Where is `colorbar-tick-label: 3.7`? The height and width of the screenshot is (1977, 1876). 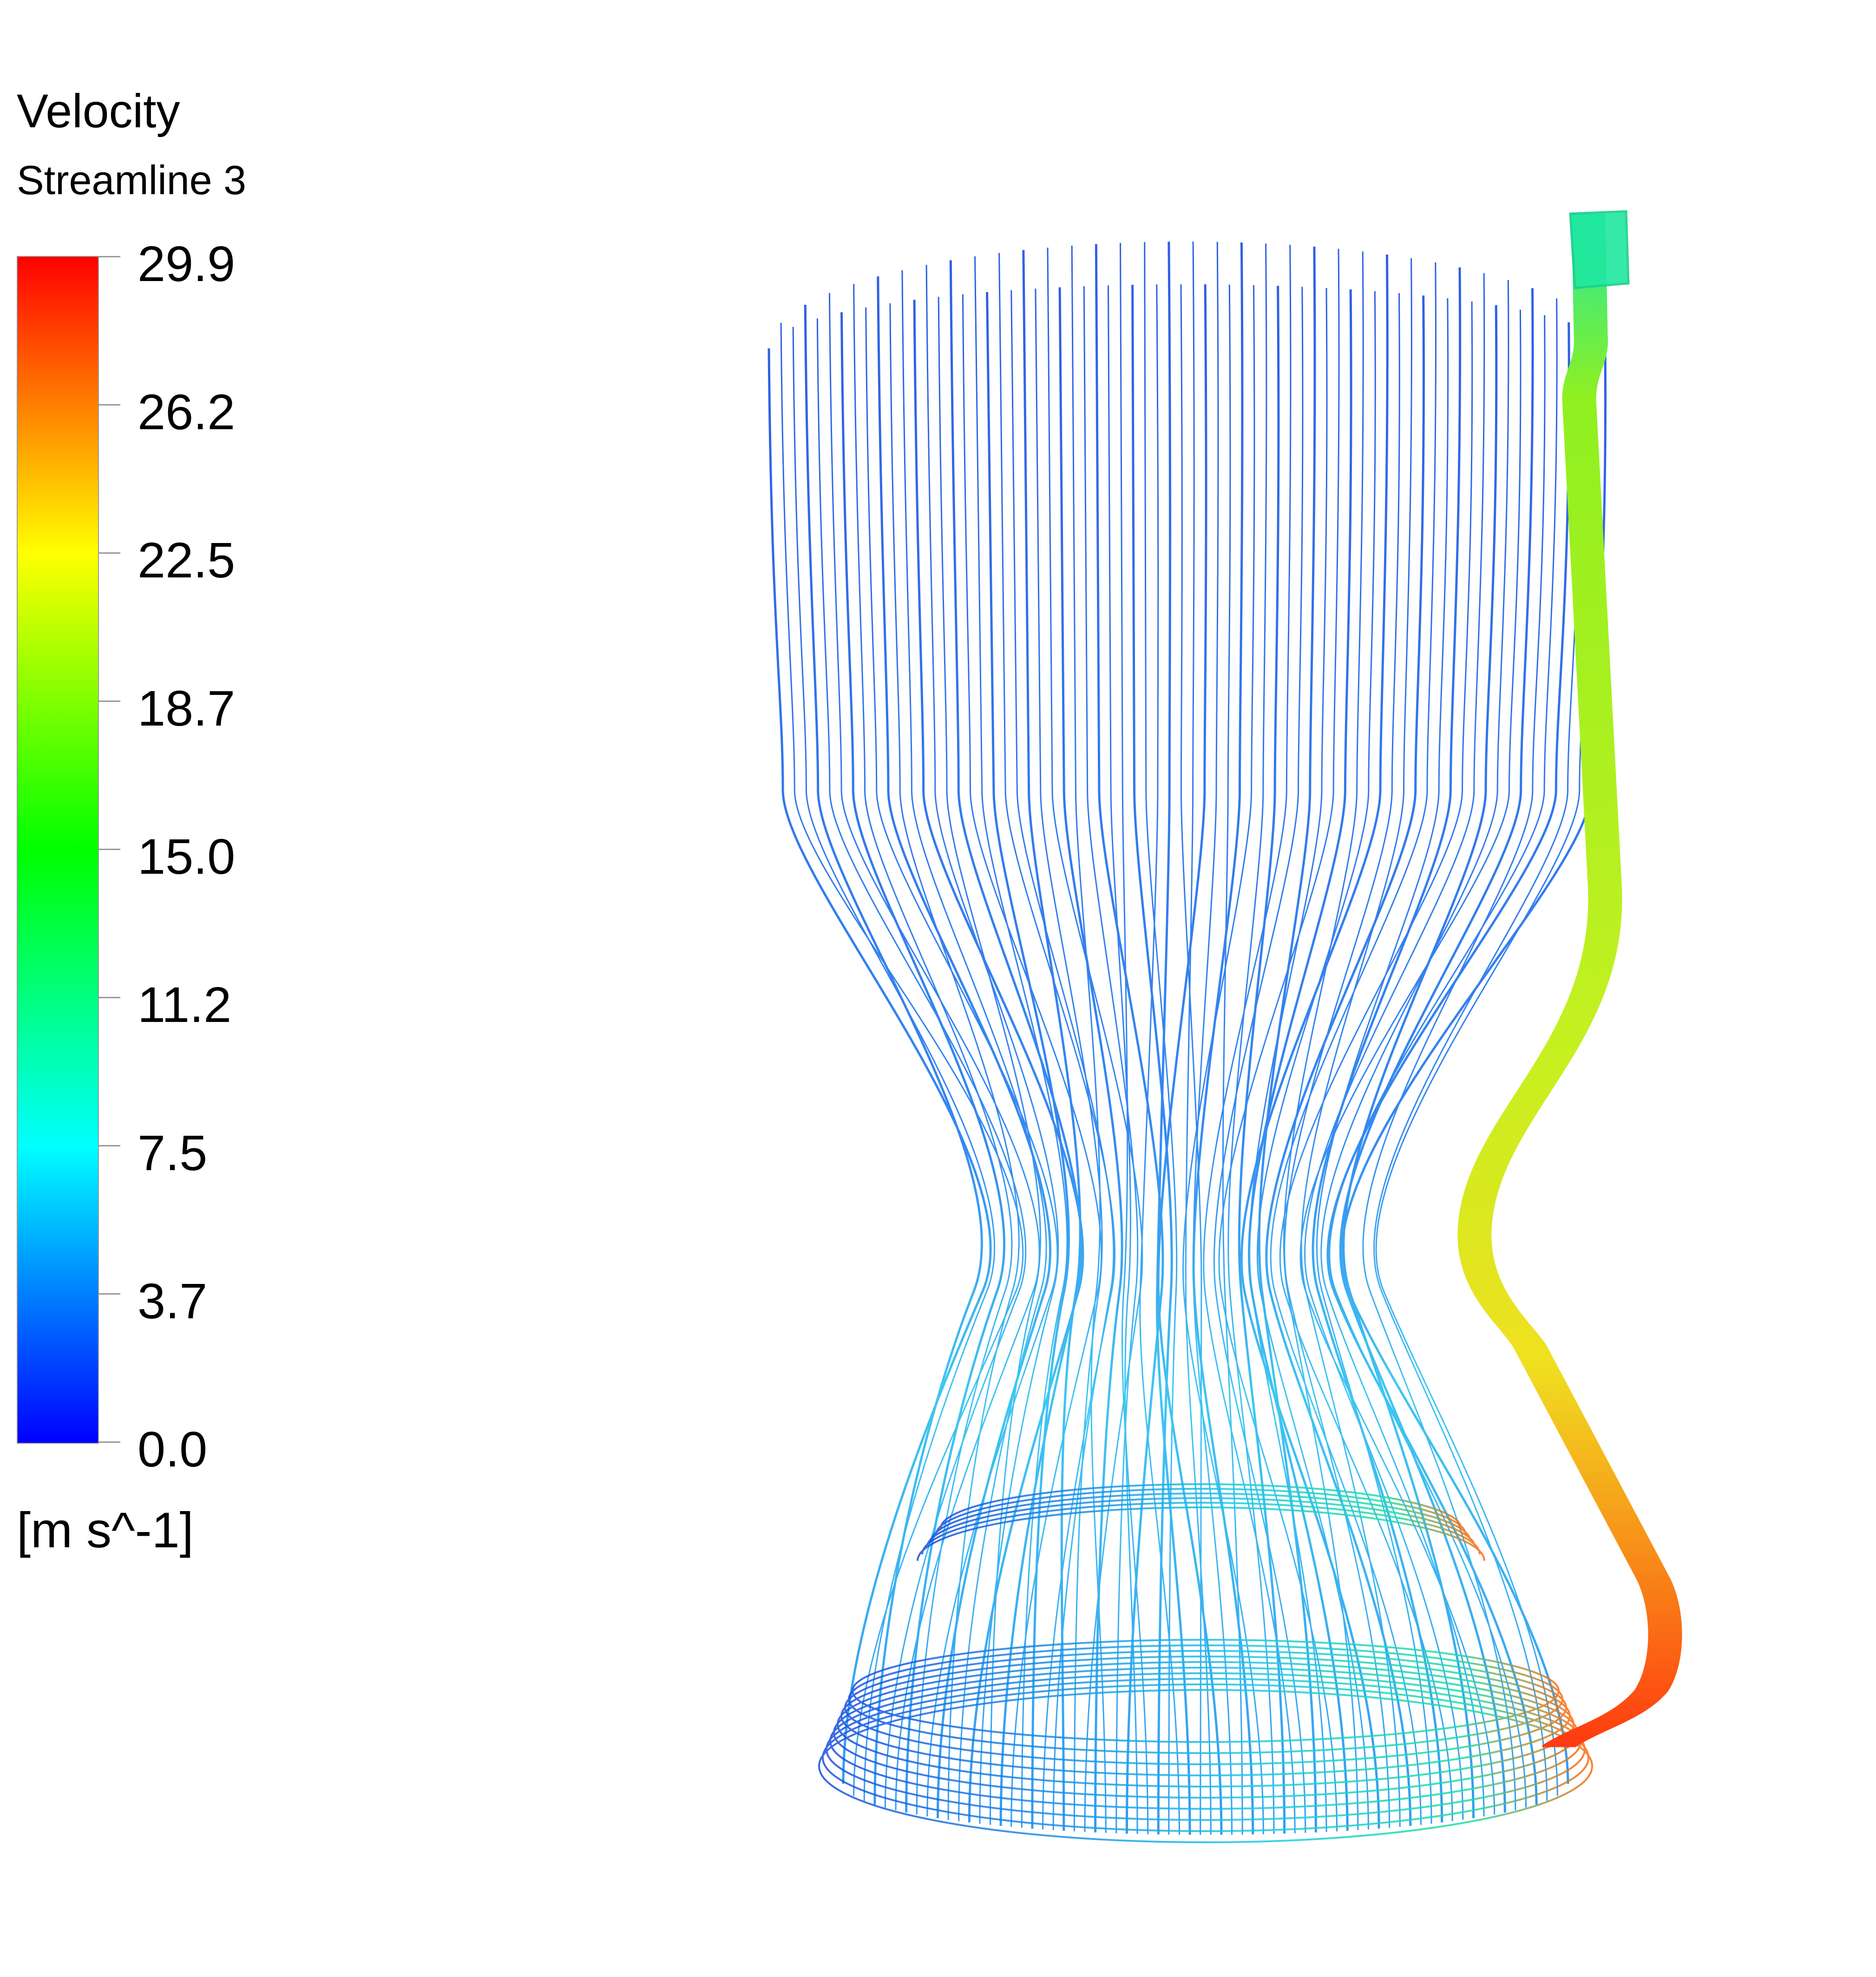 colorbar-tick-label: 3.7 is located at coordinates (173, 1301).